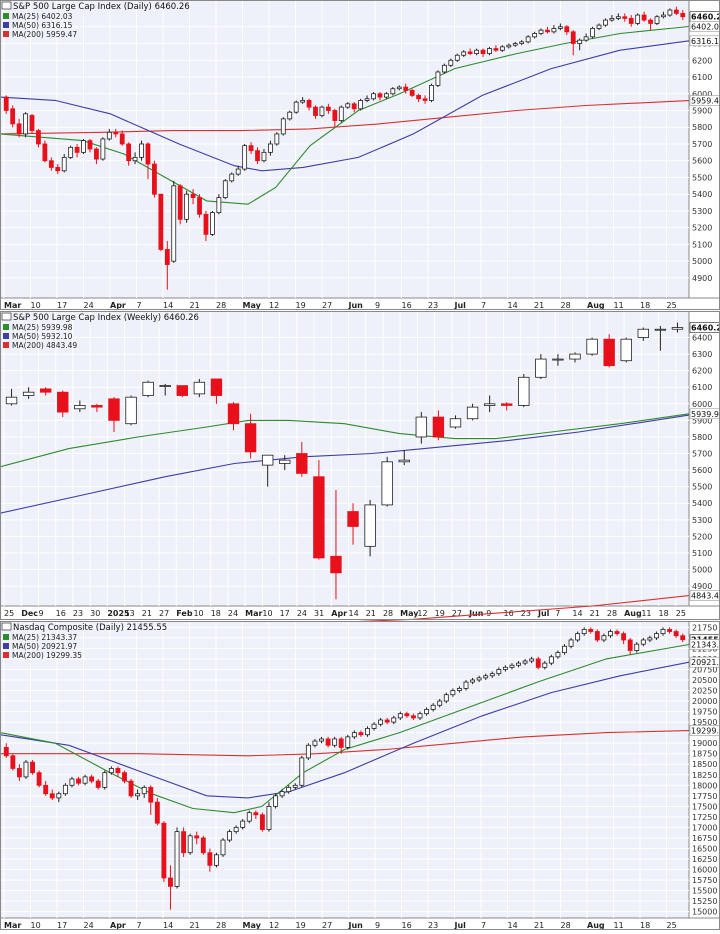  Describe the element at coordinates (139, 925) in the screenshot. I see `x-tick-label: 7` at that location.